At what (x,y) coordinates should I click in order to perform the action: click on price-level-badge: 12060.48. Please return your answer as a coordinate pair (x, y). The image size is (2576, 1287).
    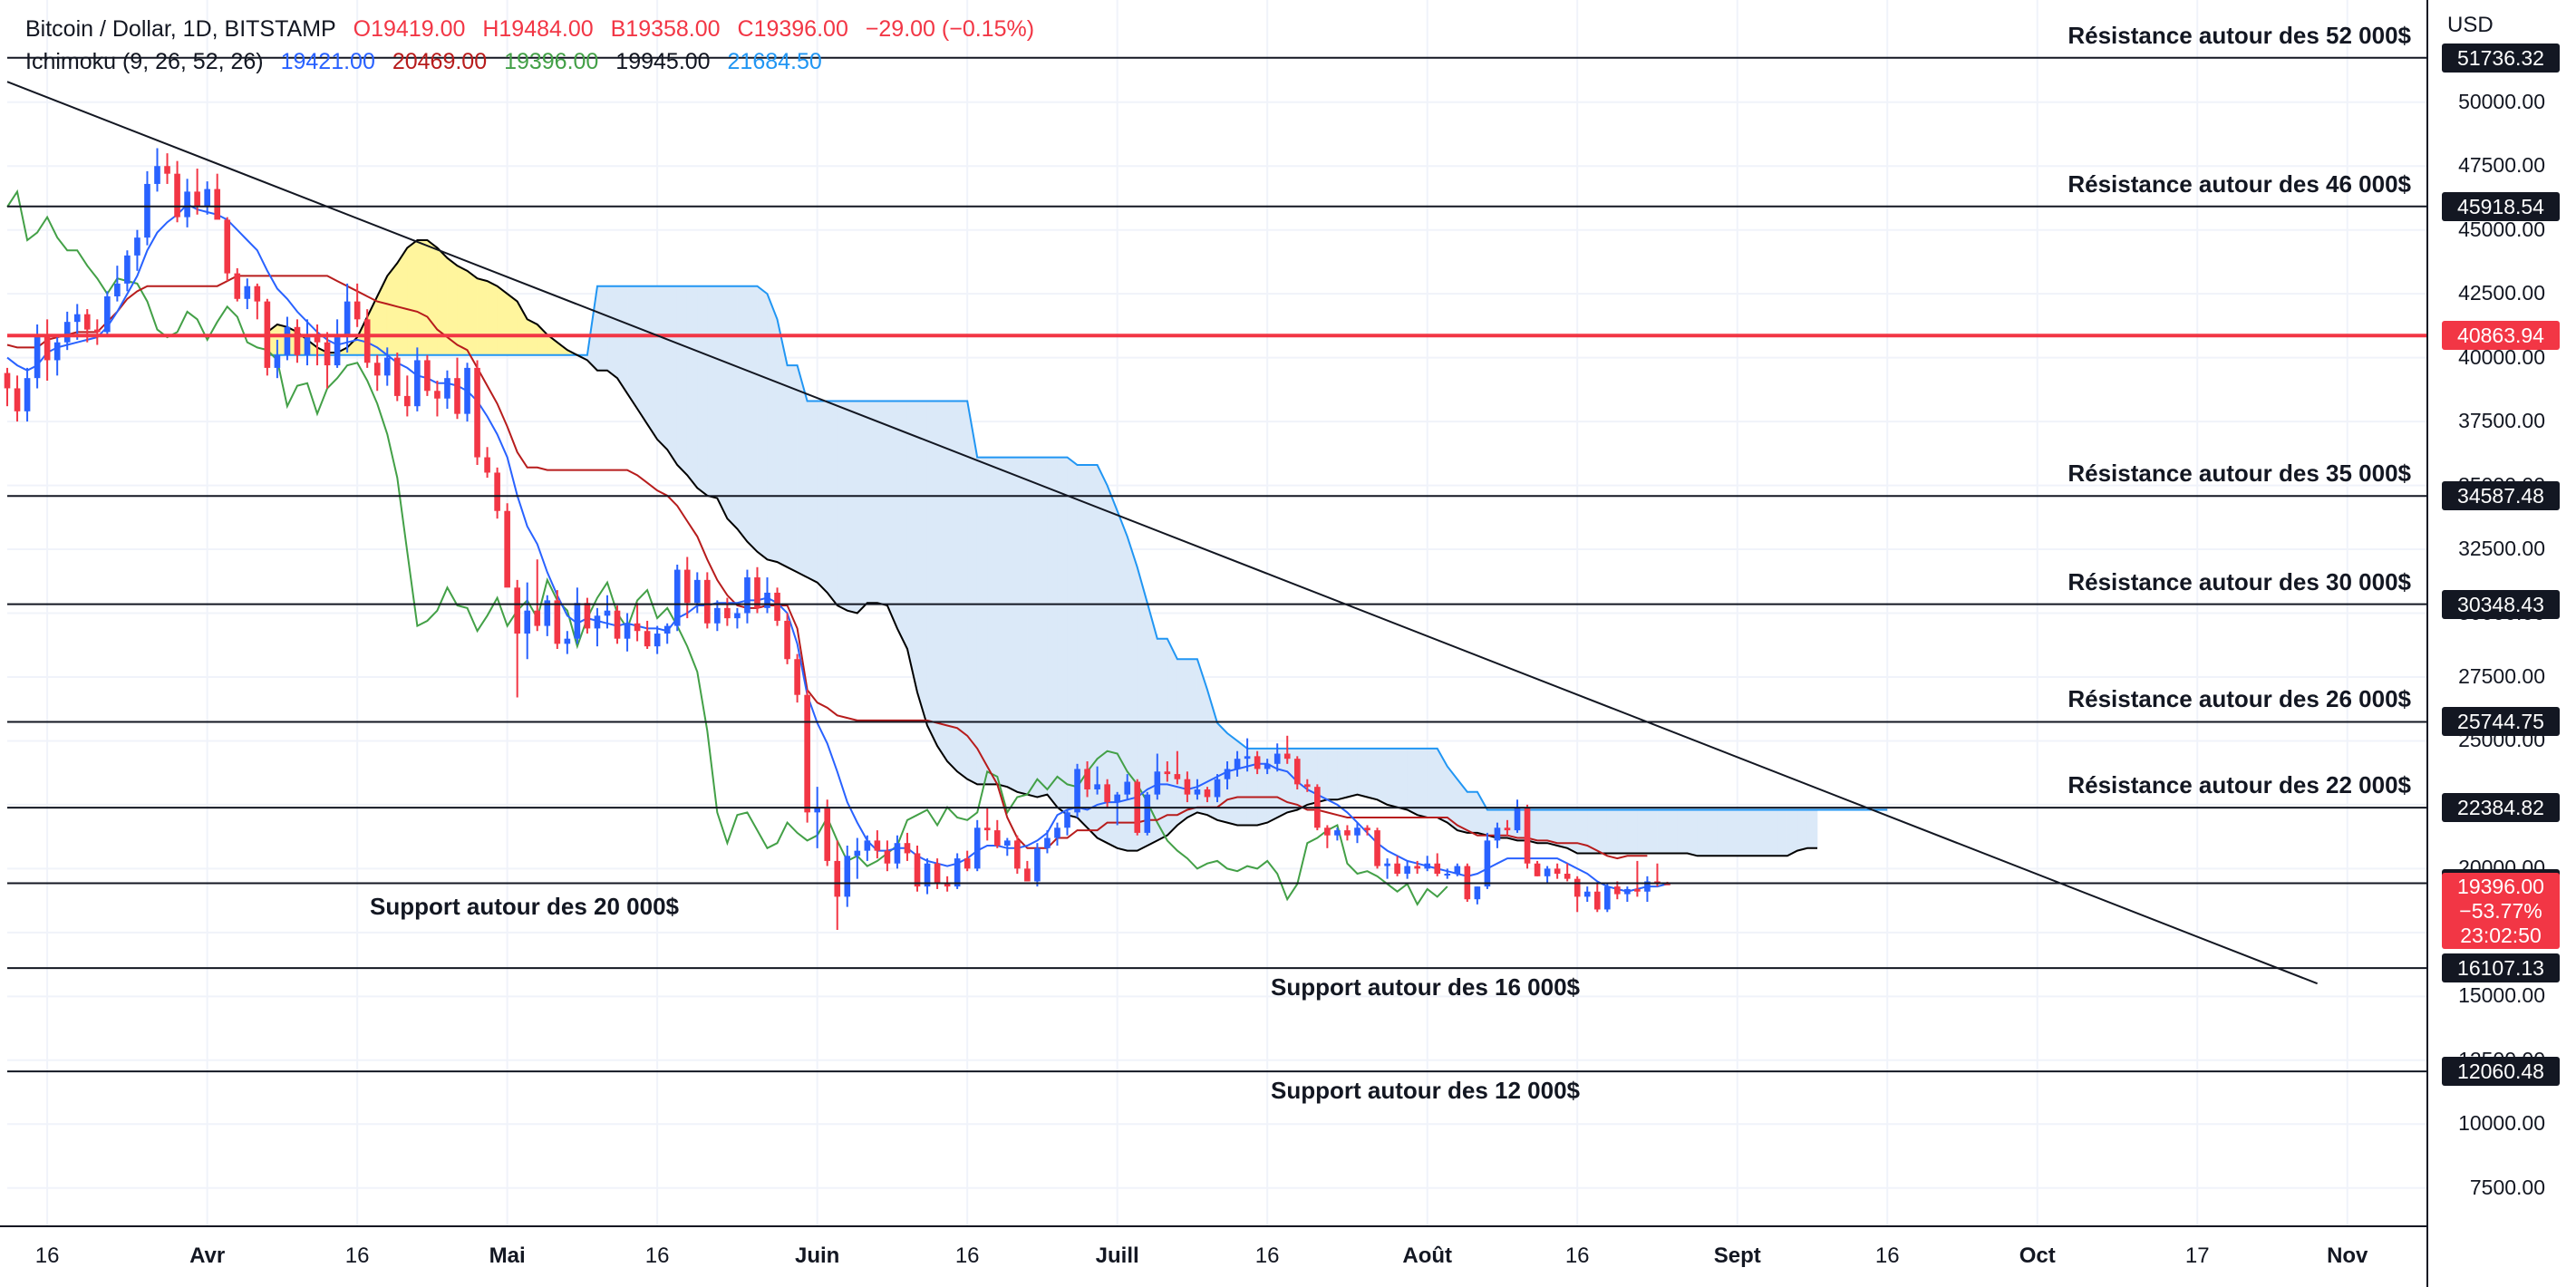
    Looking at the image, I should click on (2501, 1072).